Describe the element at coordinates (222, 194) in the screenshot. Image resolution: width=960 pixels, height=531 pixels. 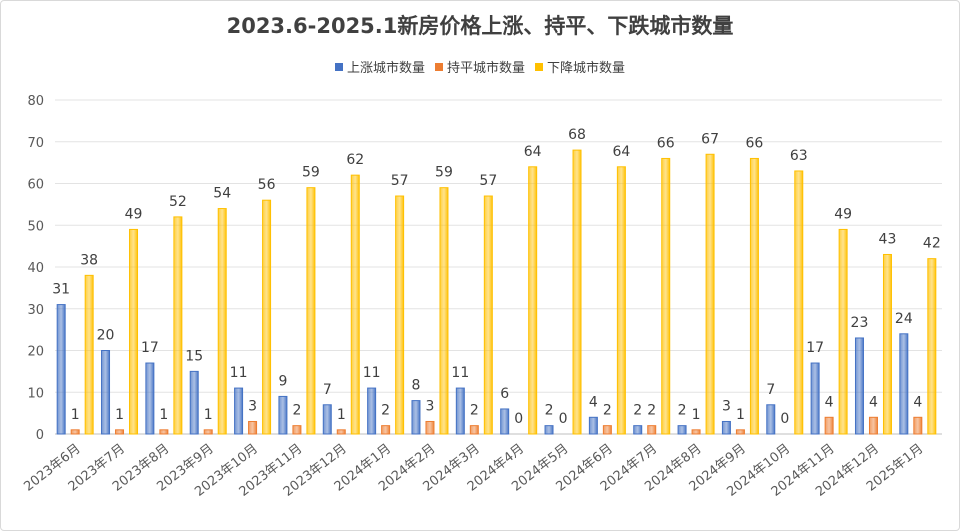
I see `data-label-fall: 54` at that location.